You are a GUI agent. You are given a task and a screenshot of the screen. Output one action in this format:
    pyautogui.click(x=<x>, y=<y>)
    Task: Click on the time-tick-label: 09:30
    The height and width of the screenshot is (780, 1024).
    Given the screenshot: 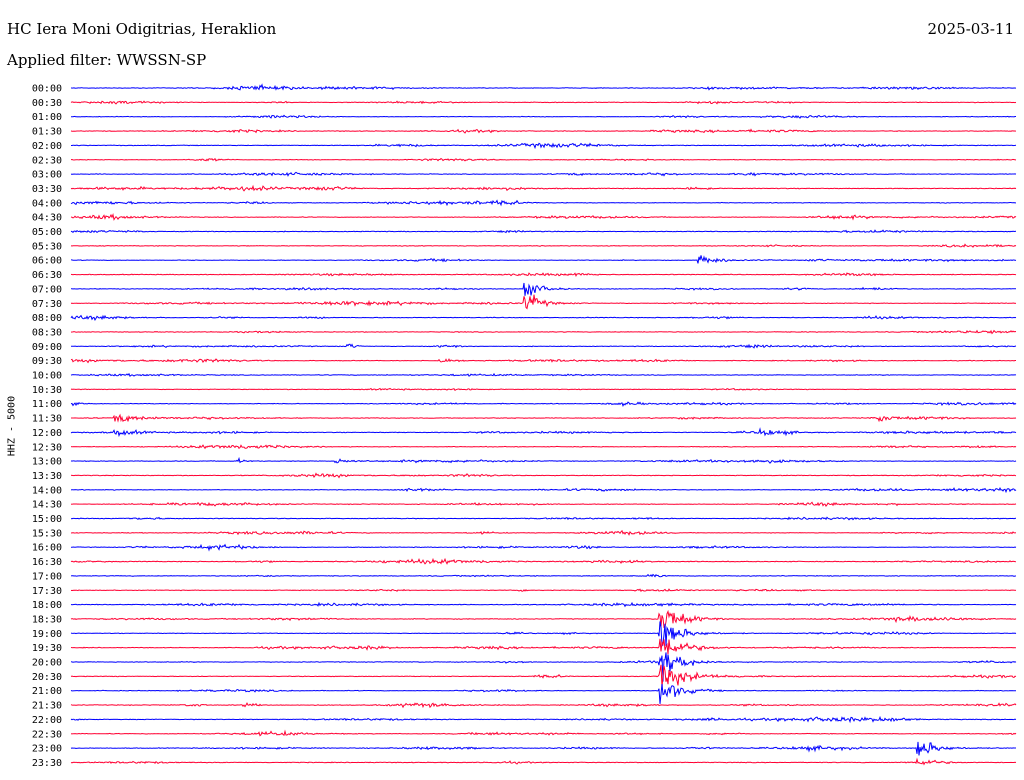 What is the action you would take?
    pyautogui.click(x=47, y=361)
    